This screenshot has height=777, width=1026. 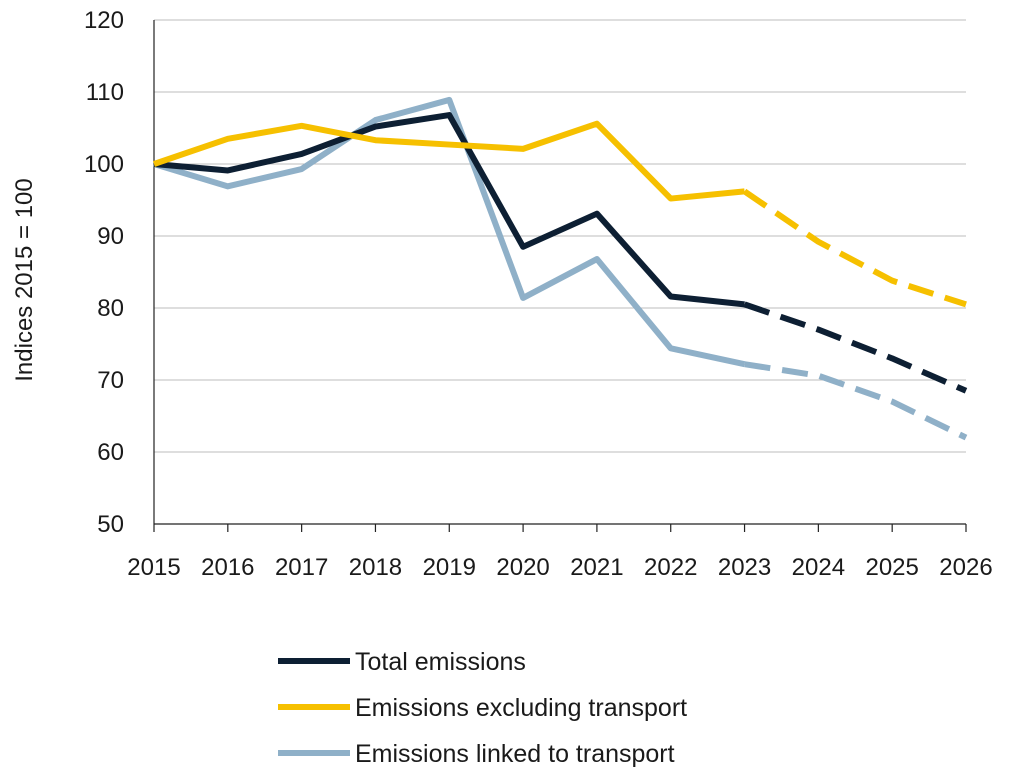 I want to click on x-tick-label-2018: 2018, so click(x=375, y=567).